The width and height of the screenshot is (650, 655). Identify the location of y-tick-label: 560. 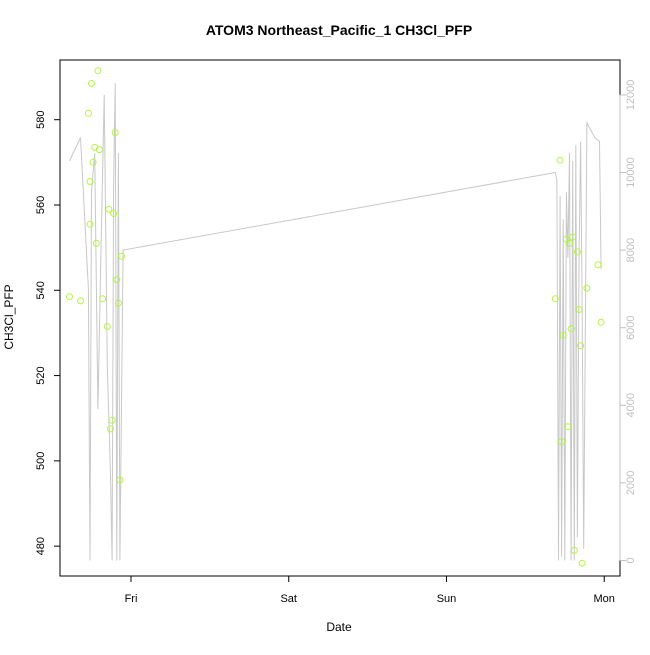
(41, 205).